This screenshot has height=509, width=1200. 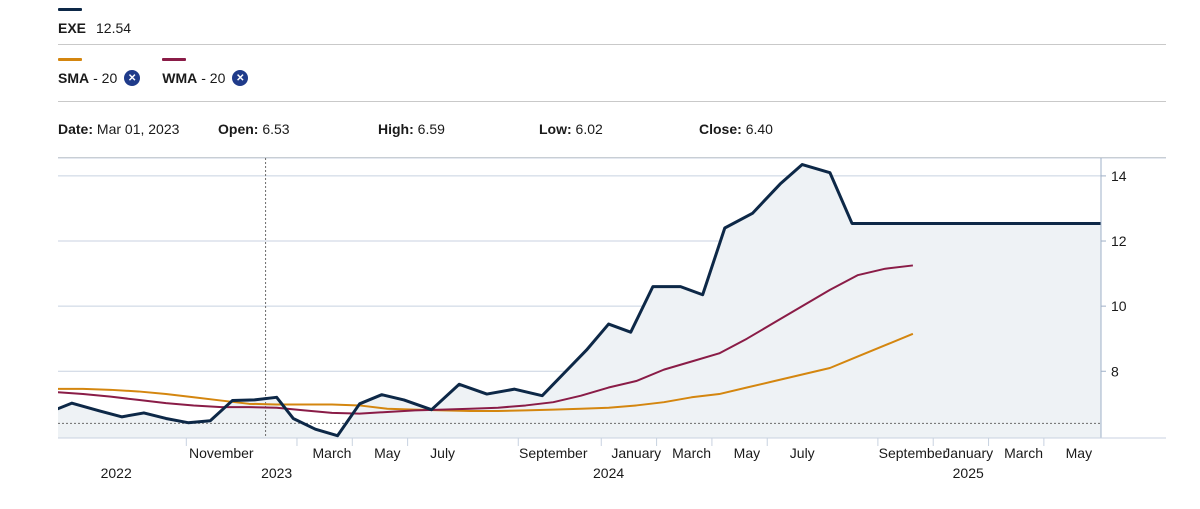 I want to click on high-label: High:, so click(x=396, y=129).